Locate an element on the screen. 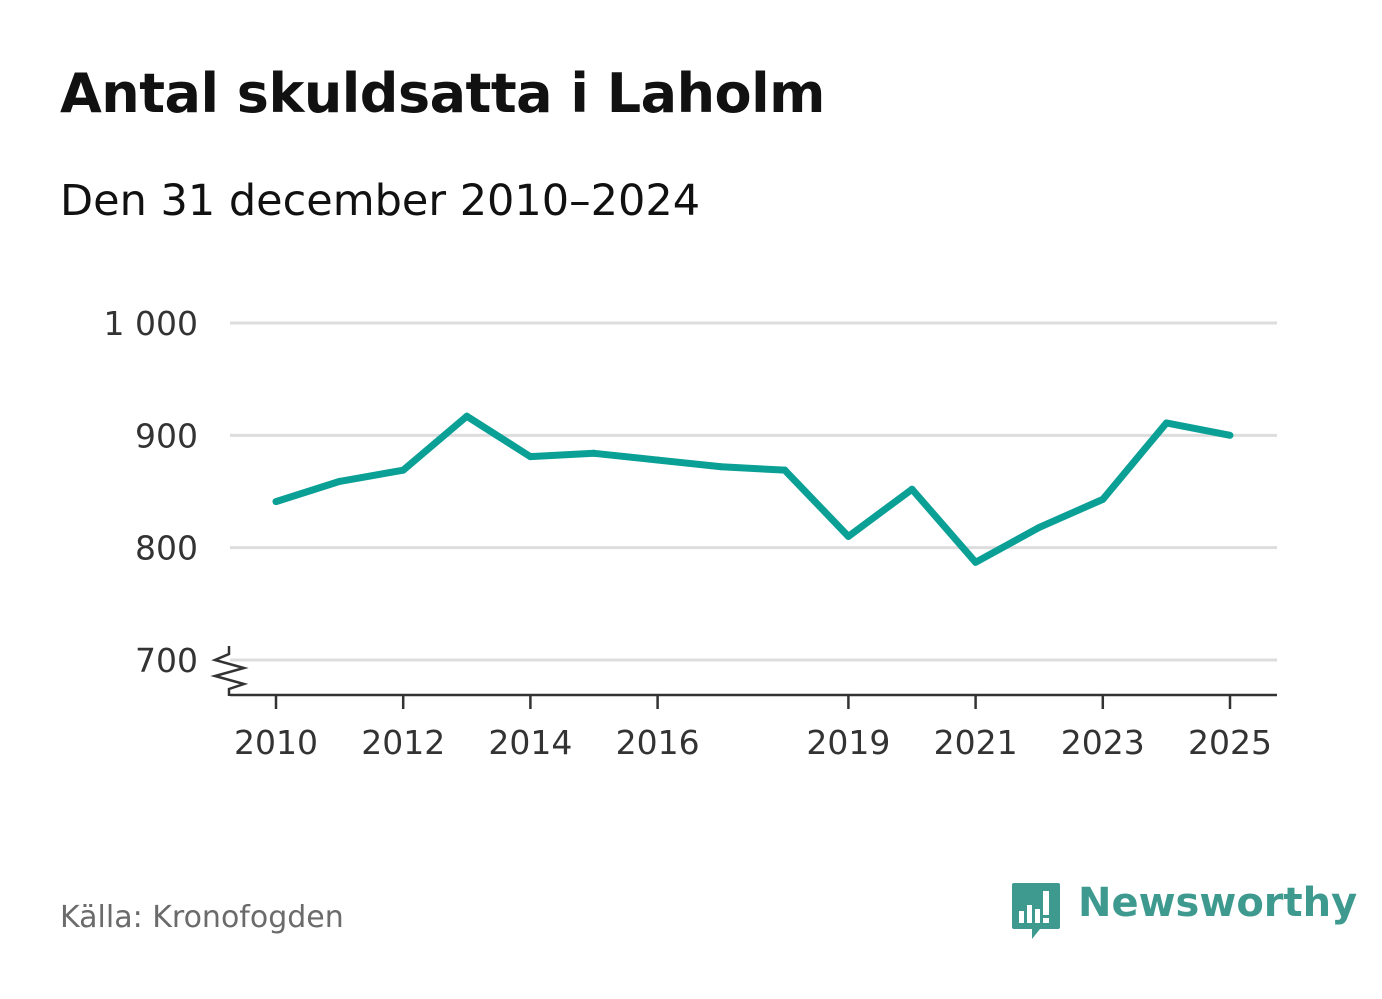 The height and width of the screenshot is (999, 1382). y-tick-label: 800 is located at coordinates (166, 548).